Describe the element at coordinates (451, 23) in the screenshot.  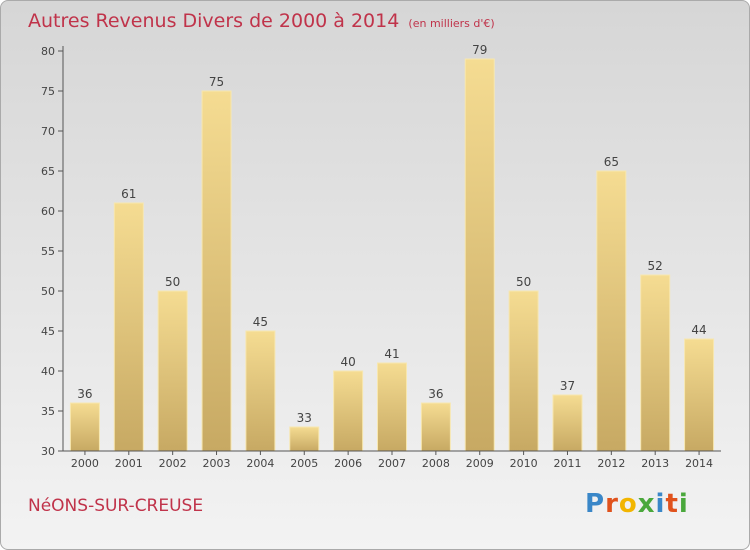
I see `chart-unit: (en milliers d'€)` at that location.